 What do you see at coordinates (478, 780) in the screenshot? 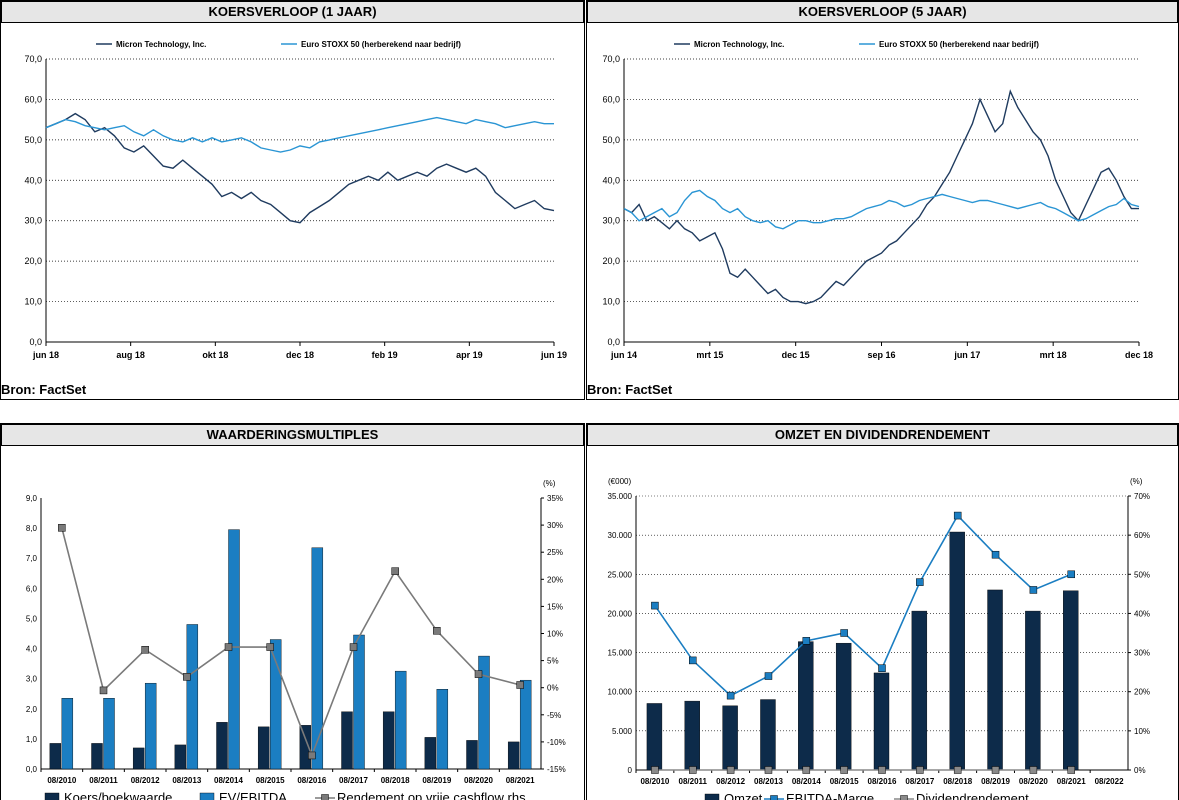
I see `x-tick-label: 08/2020` at bounding box center [478, 780].